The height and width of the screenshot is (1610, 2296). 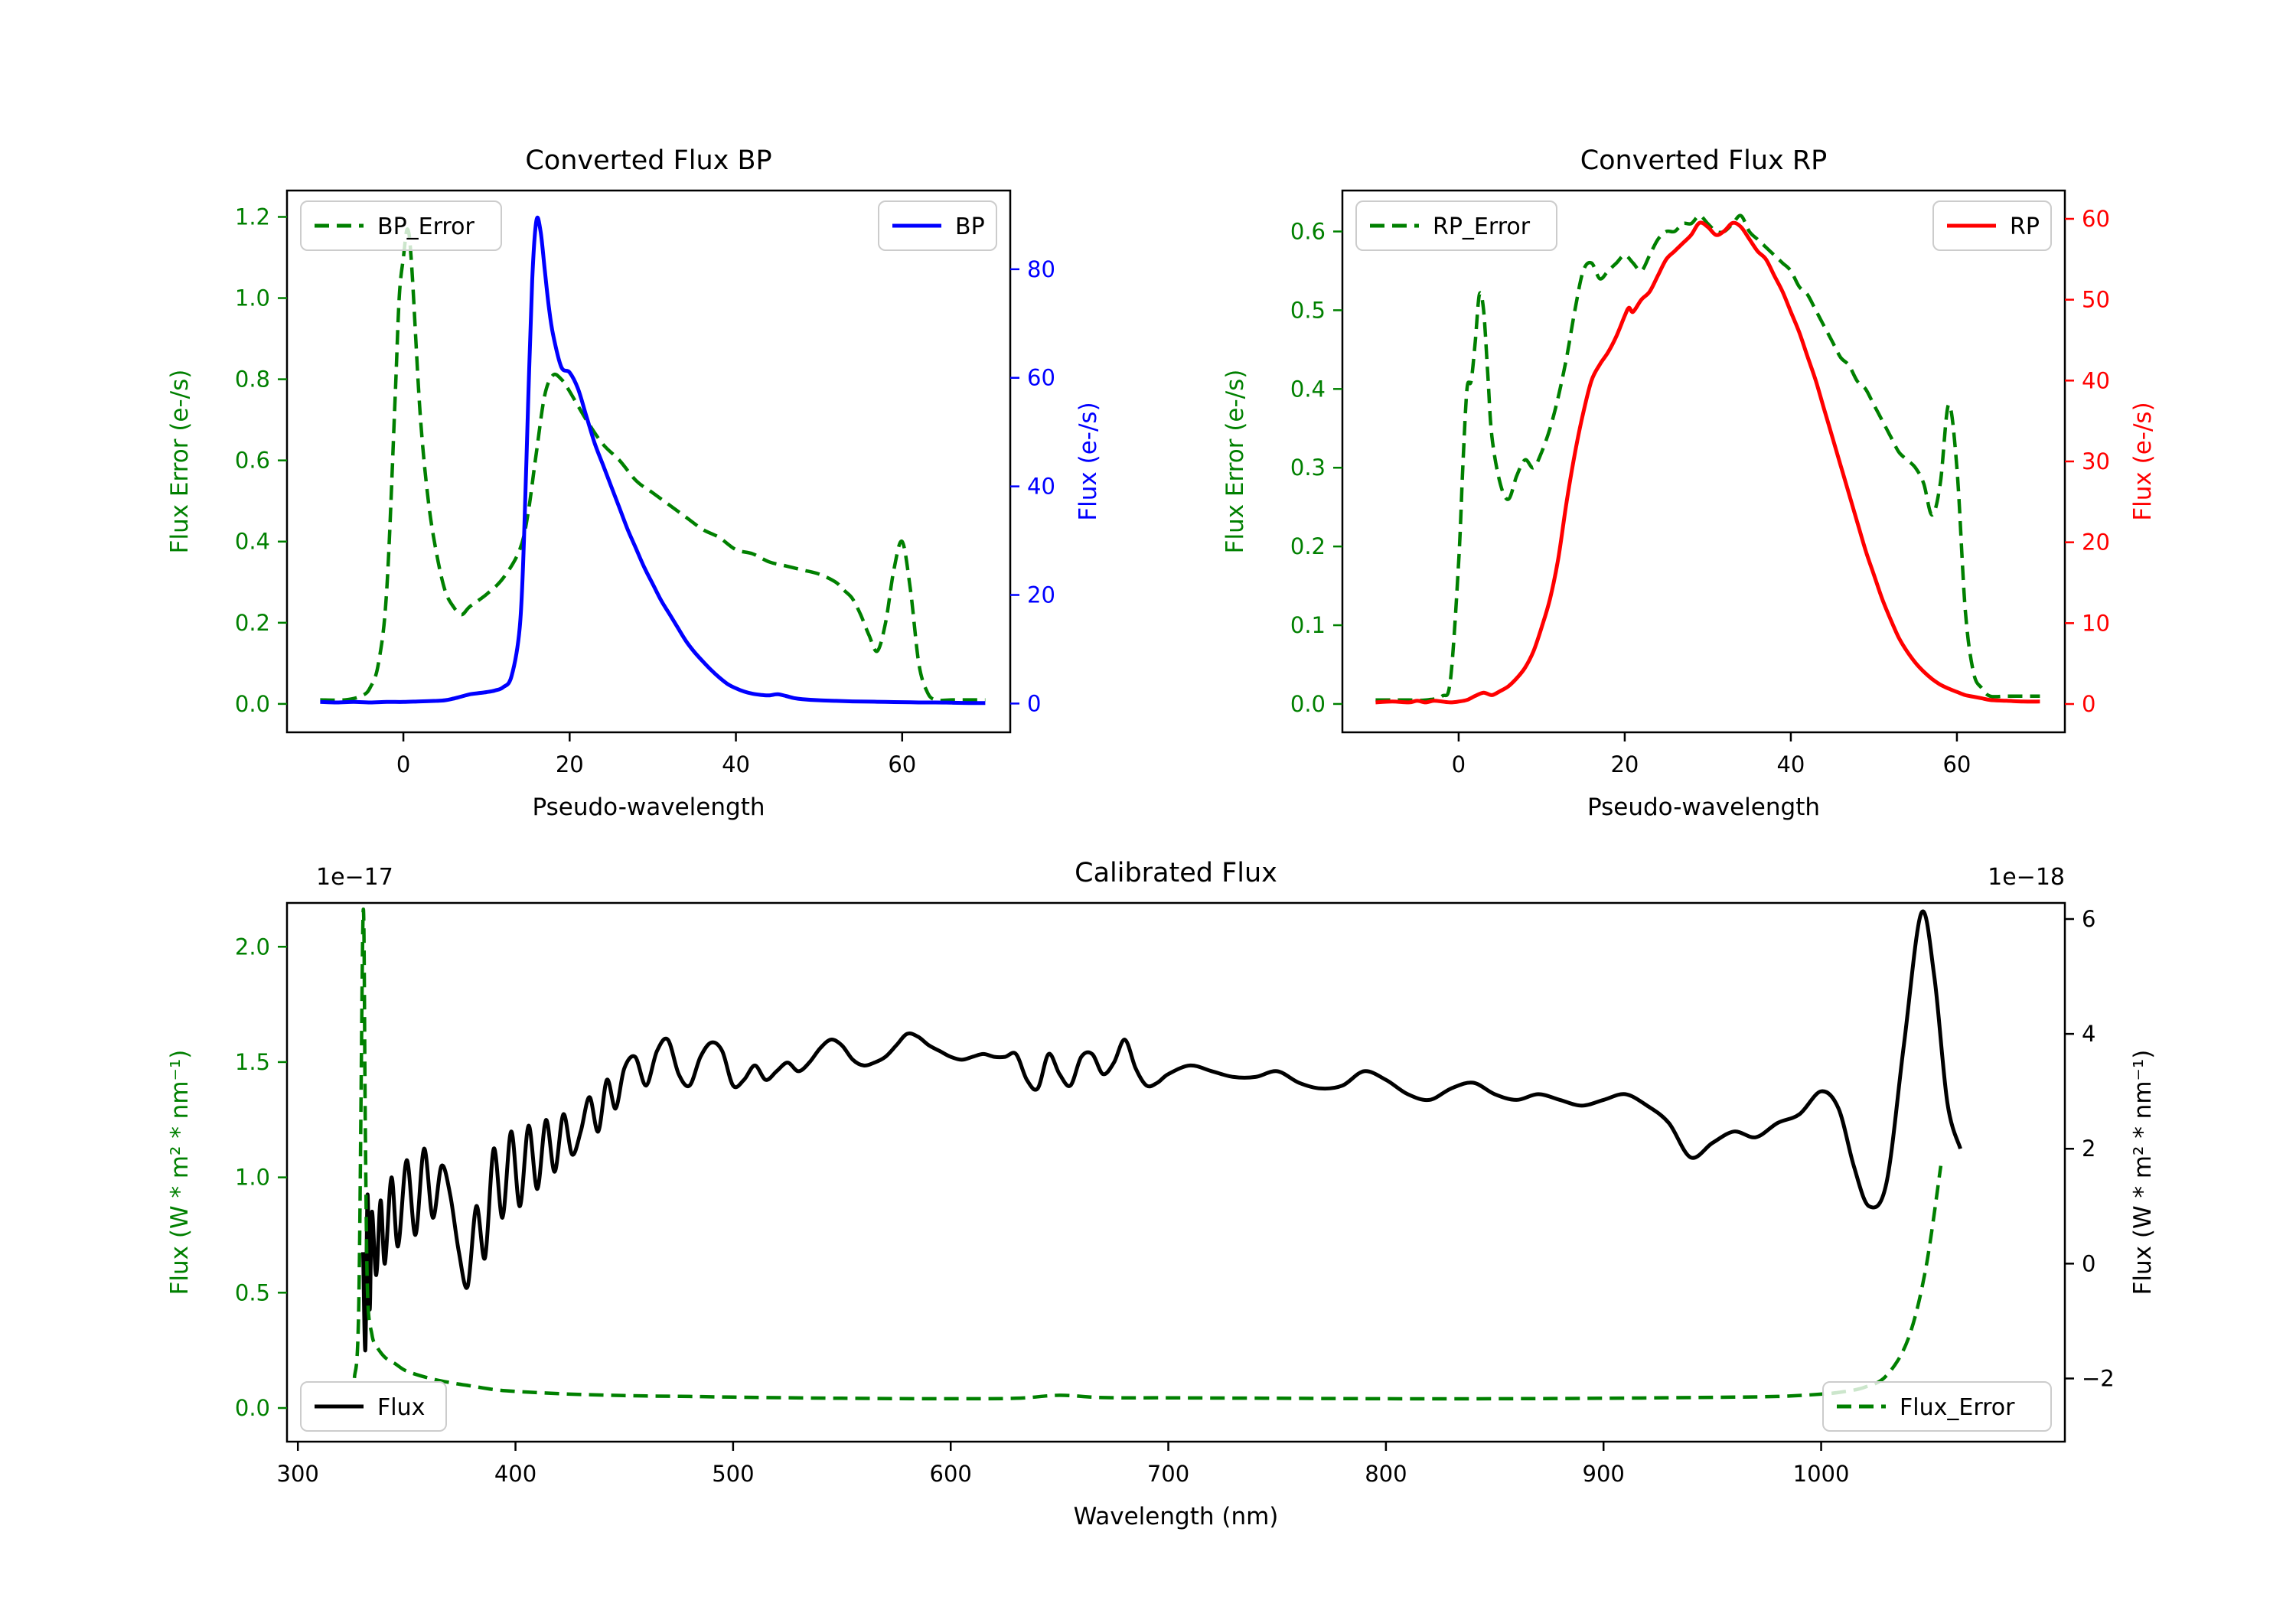 I want to click on calibrated-legend-flux: Flux, so click(x=373, y=1406).